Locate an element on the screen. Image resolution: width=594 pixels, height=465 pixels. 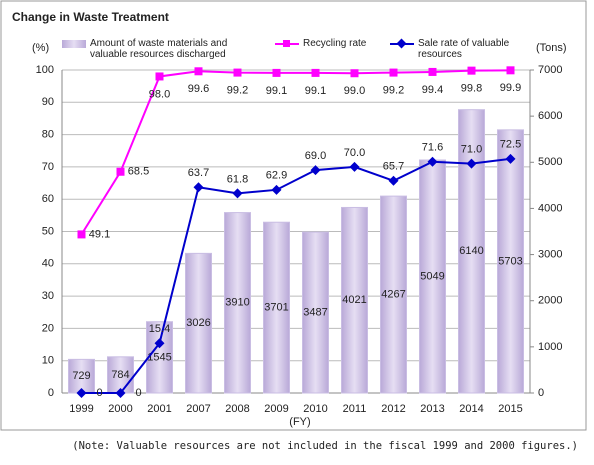
line-value-label: 71.6 is located at coordinates (432, 148).